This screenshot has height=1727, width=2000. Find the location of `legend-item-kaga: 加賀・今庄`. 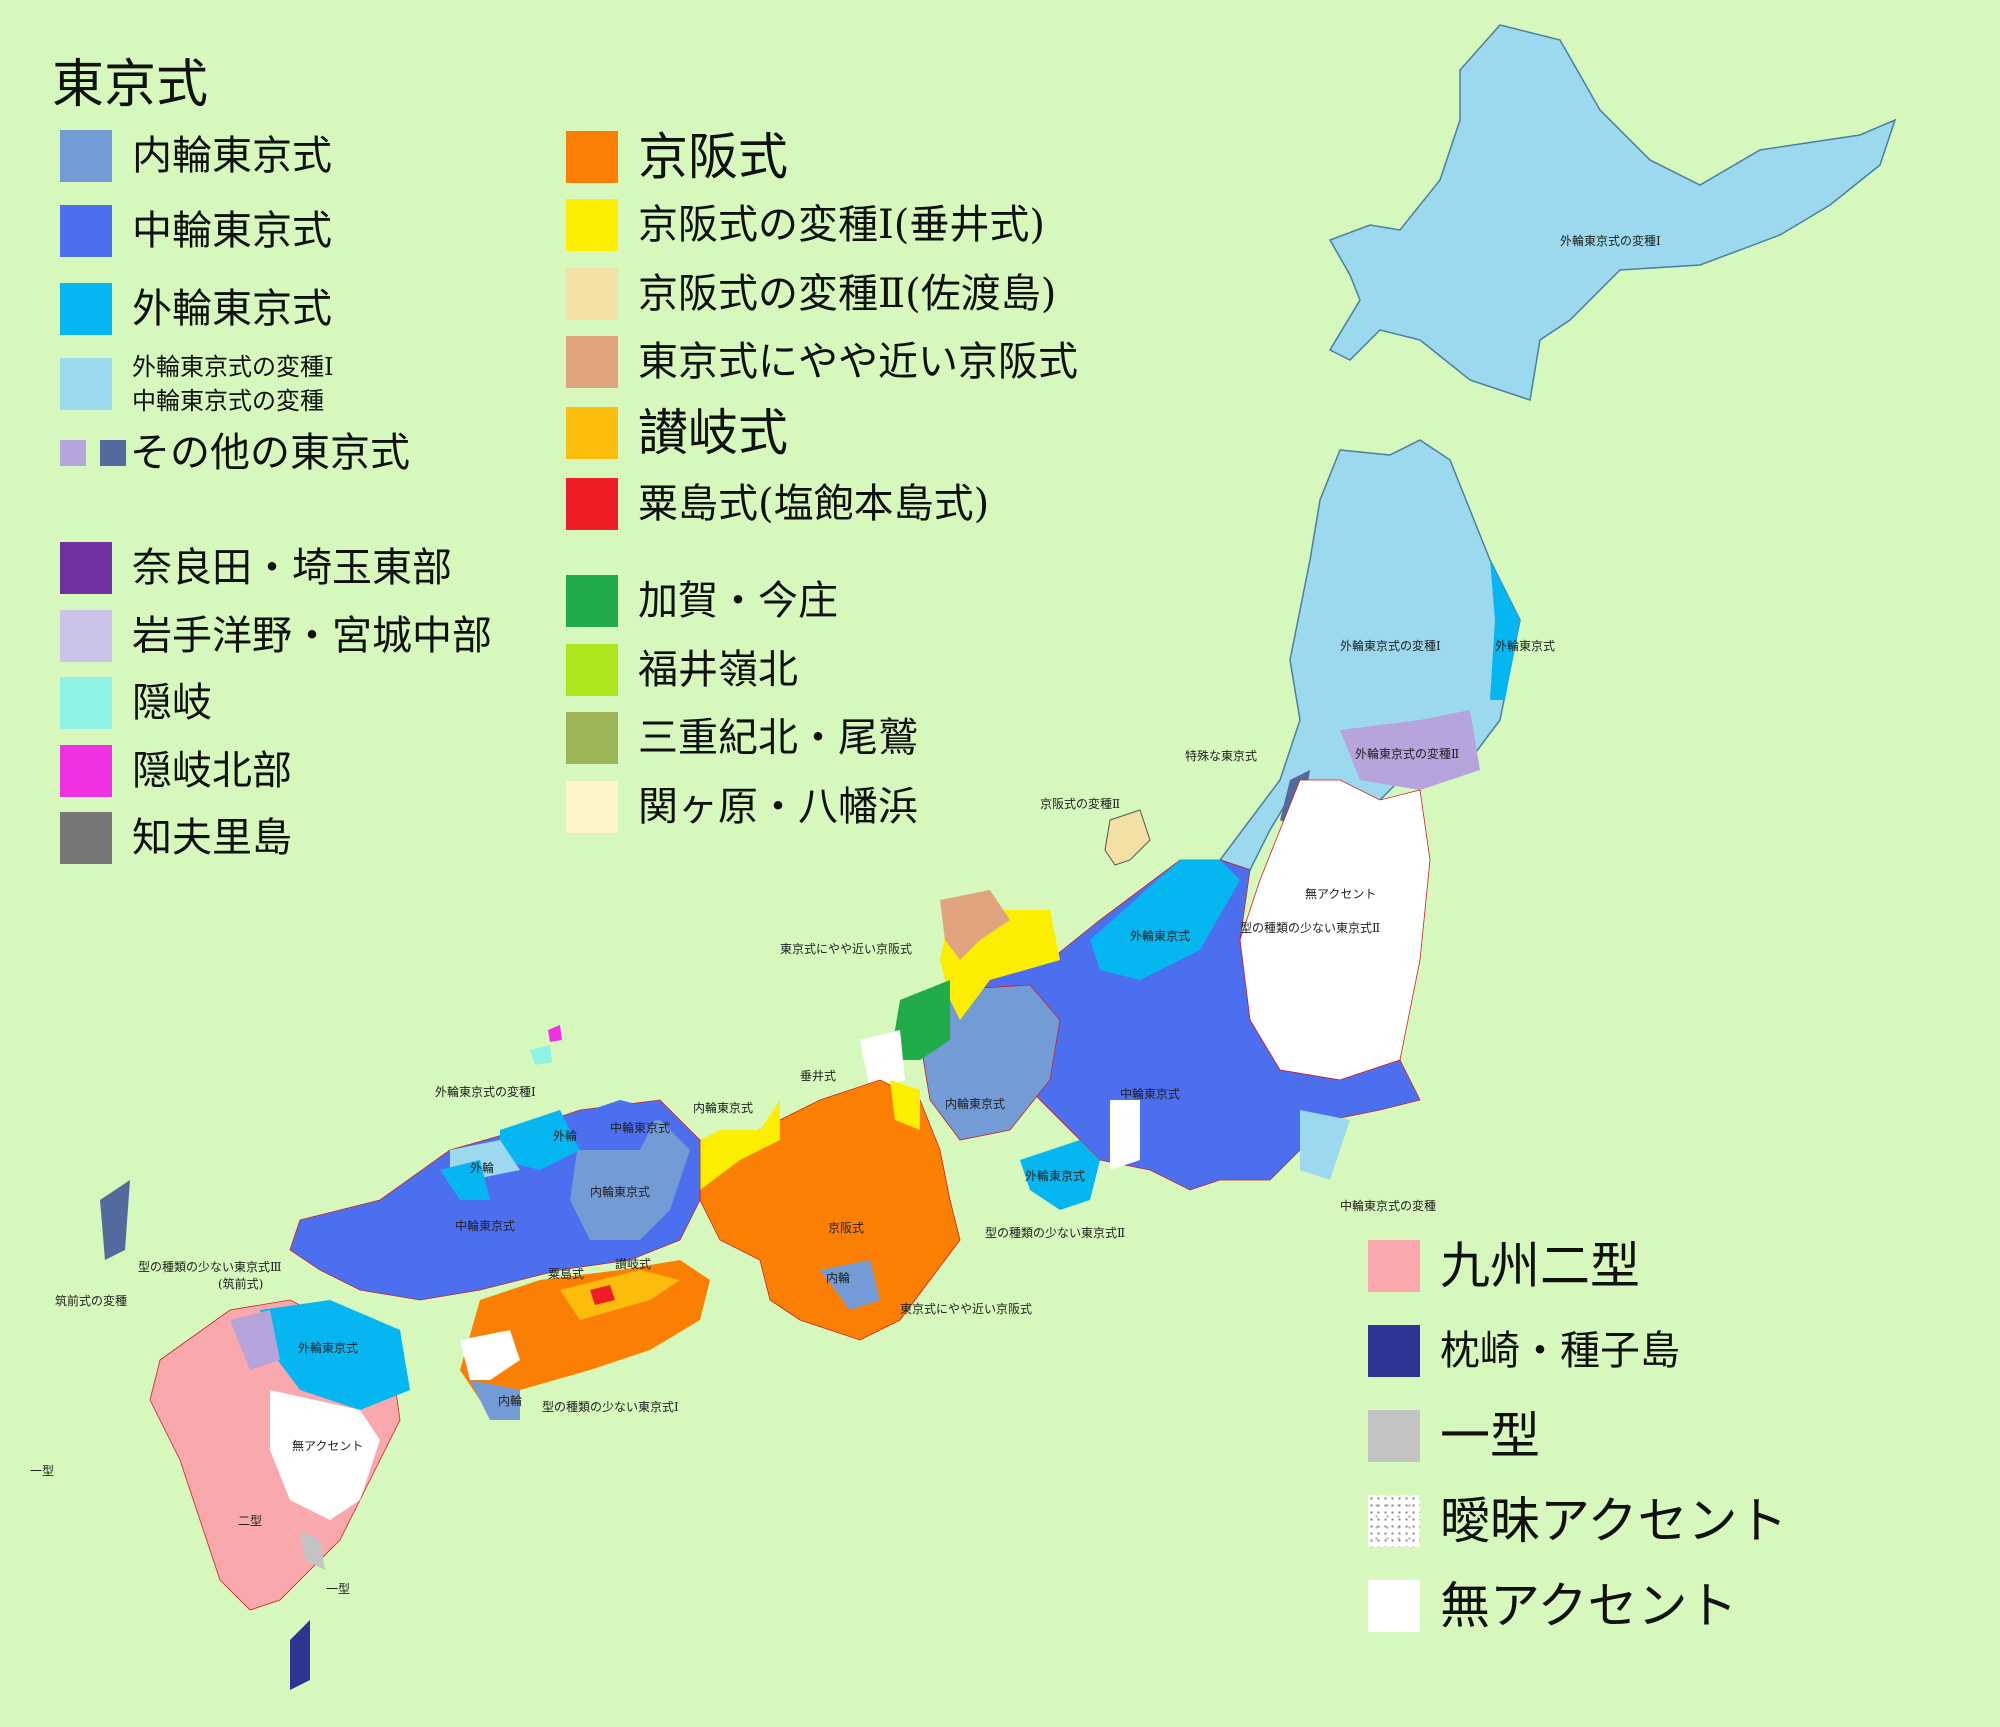

legend-item-kaga: 加賀・今庄 is located at coordinates (702, 601).